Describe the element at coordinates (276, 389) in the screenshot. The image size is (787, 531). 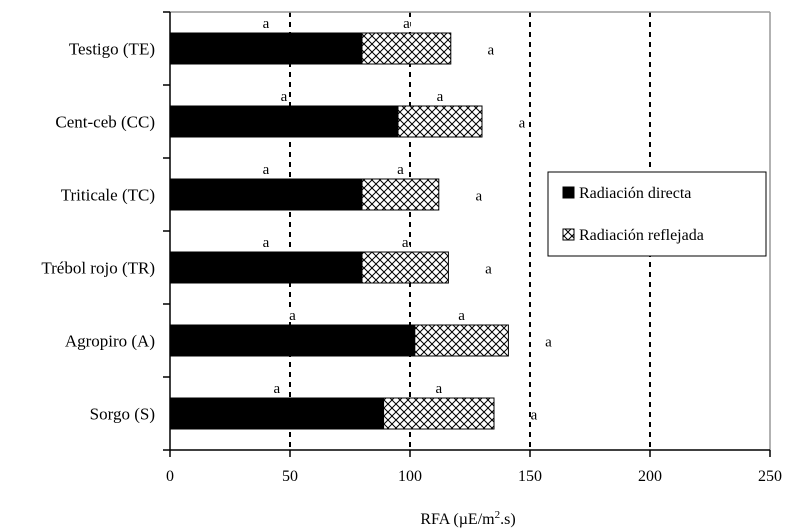
I see `sig-directa-5: a` at that location.